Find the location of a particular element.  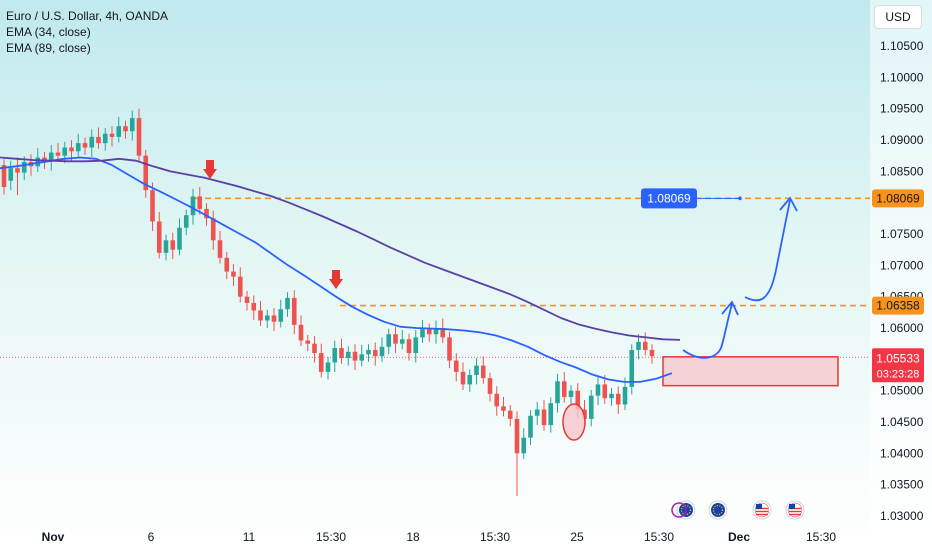

event-extra-icon is located at coordinates (679, 510).